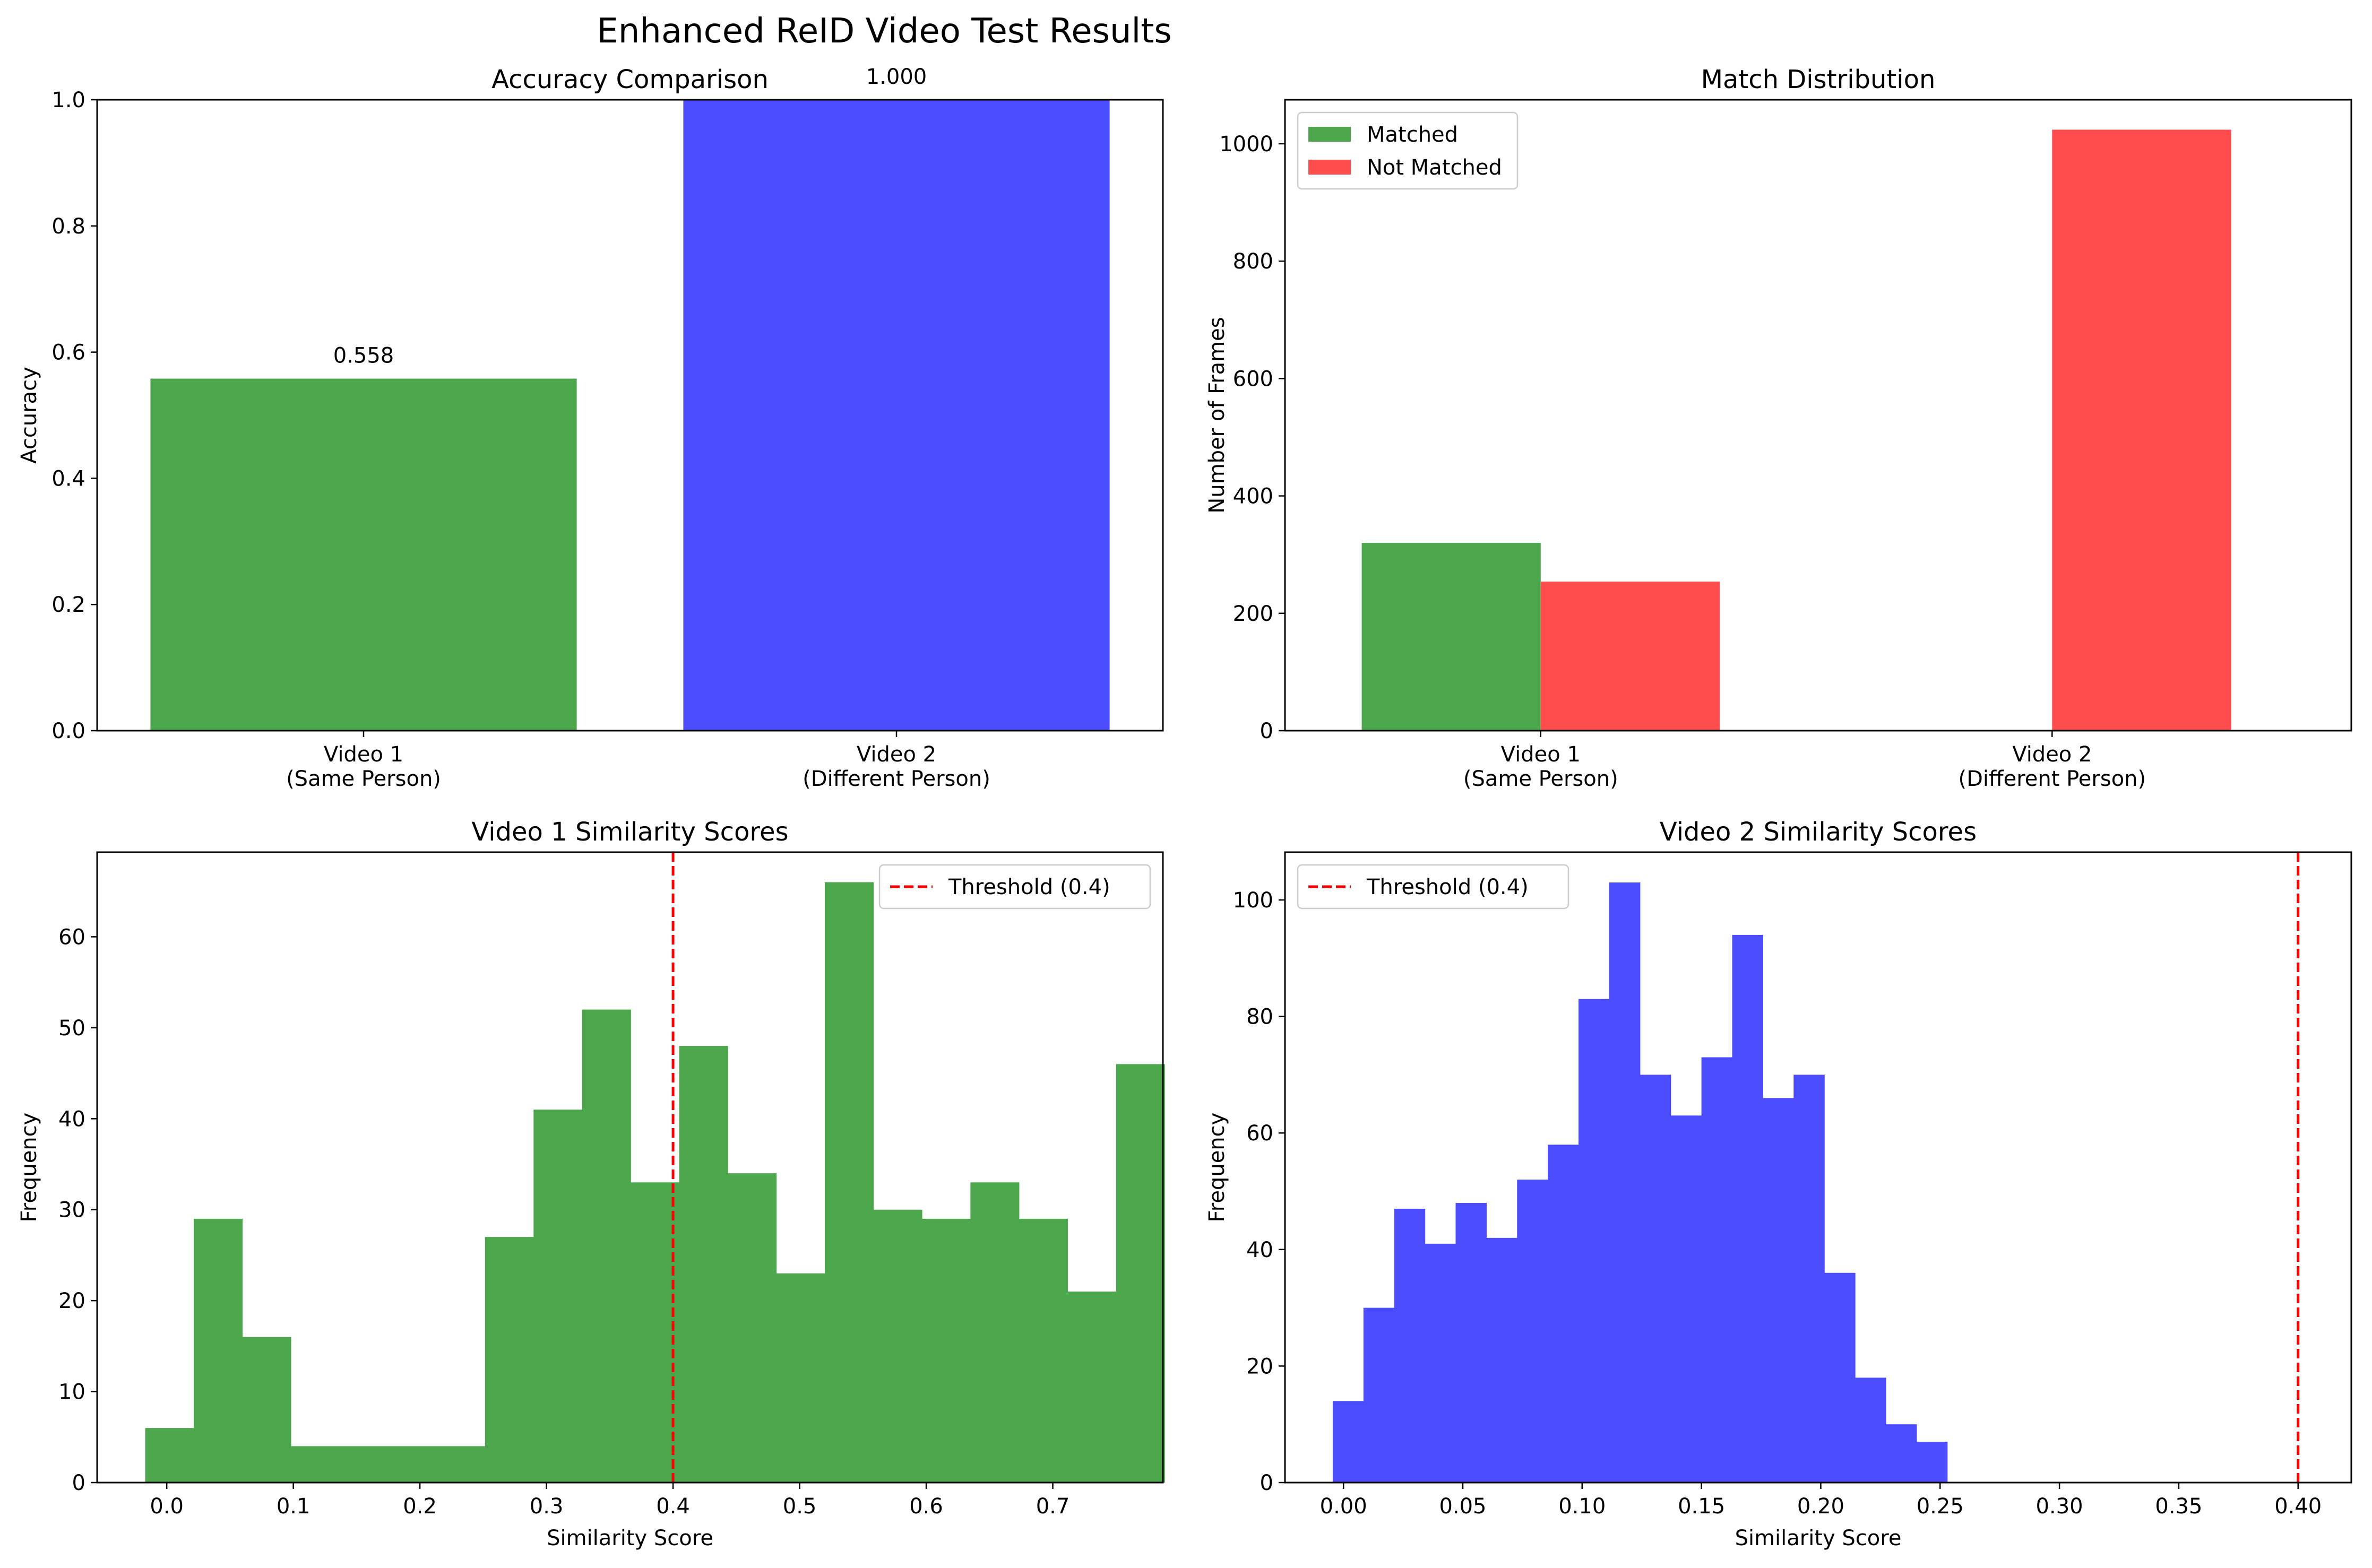 The width and height of the screenshot is (2372, 1568). Describe the element at coordinates (673, 1506) in the screenshot. I see `x-tick-label: 0.4` at that location.